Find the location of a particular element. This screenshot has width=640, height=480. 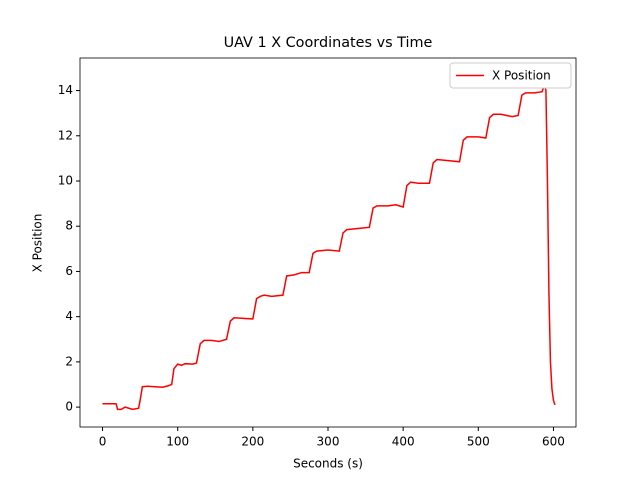

y-tick-label: 10 is located at coordinates (65, 181).